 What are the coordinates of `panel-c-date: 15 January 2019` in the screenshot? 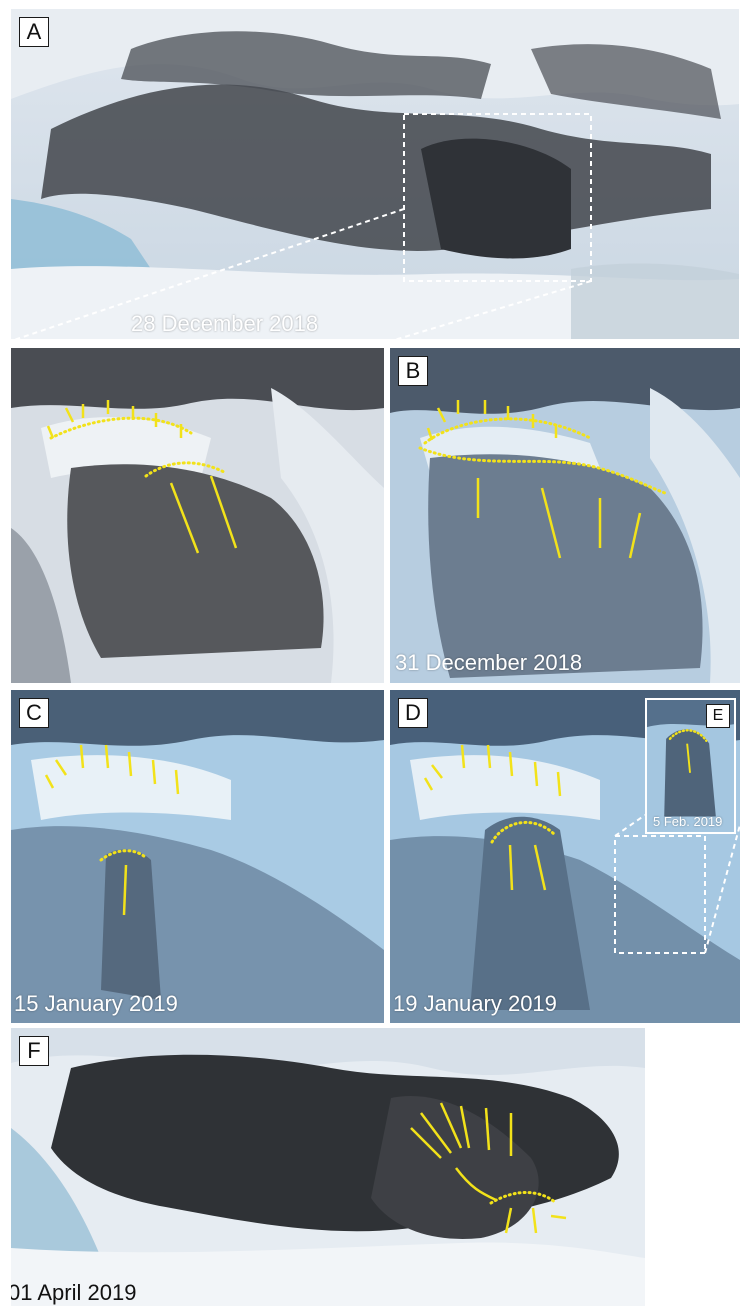 It's located at (96, 1003).